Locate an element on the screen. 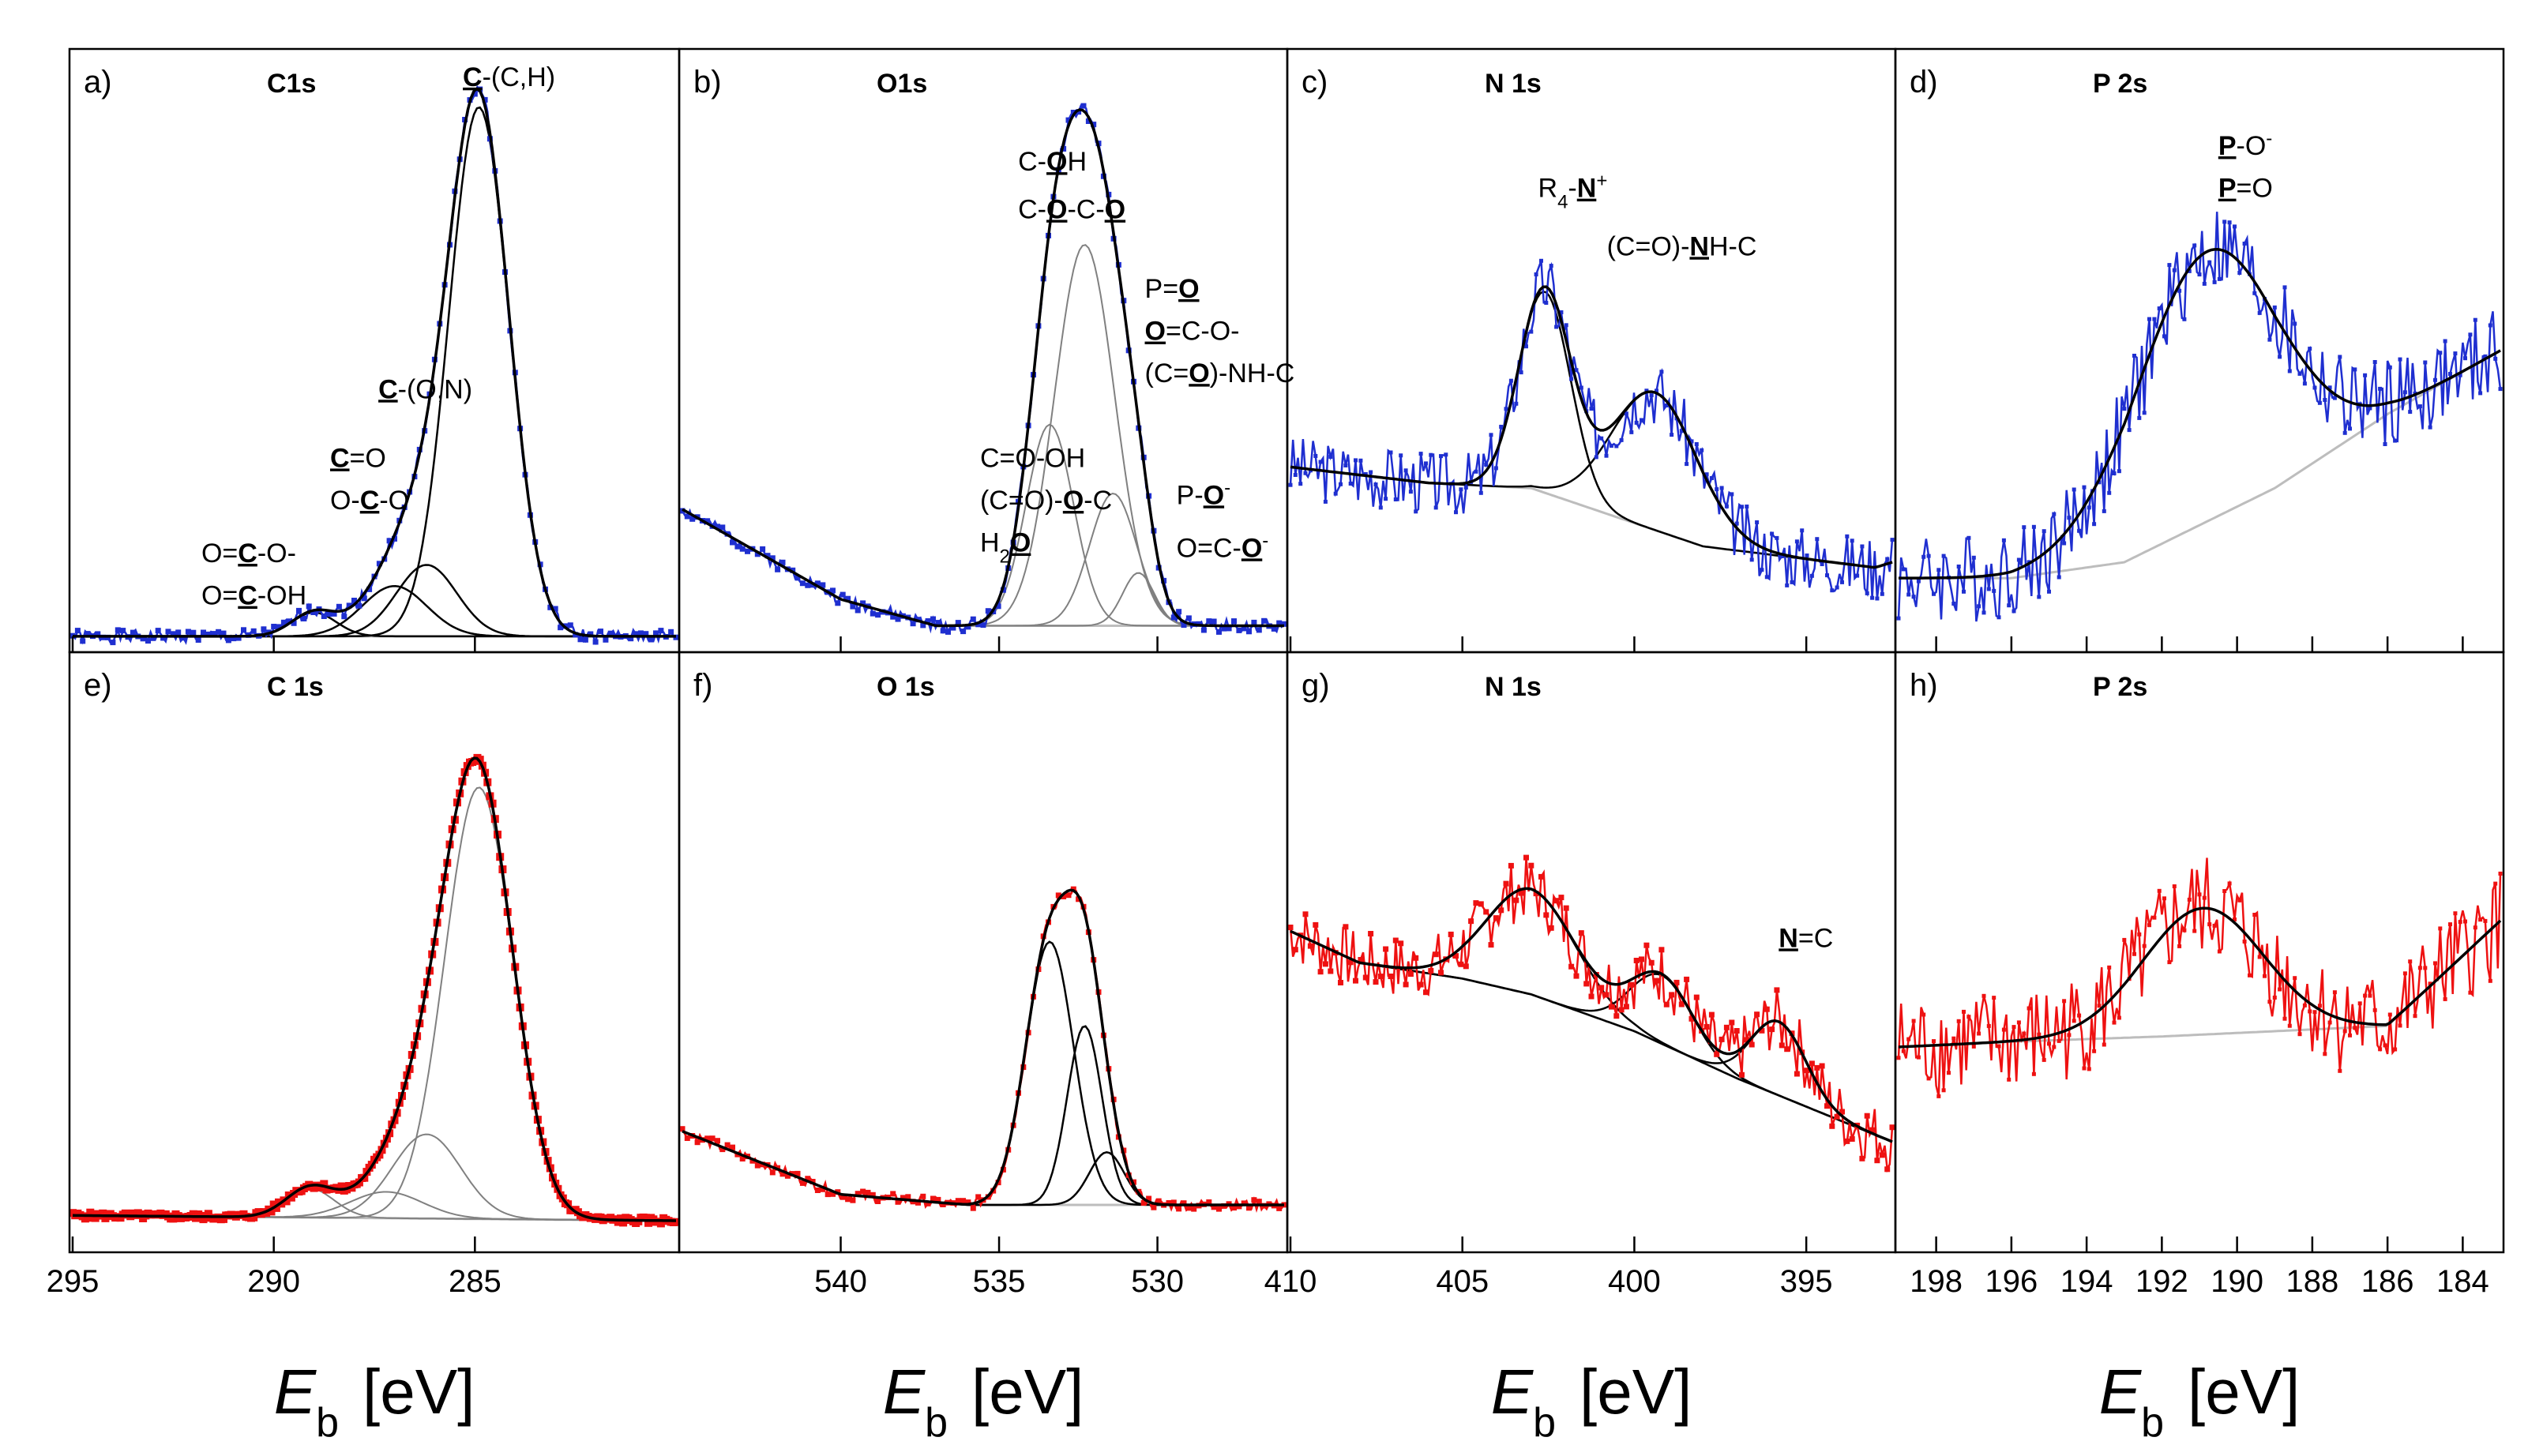 This screenshot has height=1456, width=2543. panel-title: C1s is located at coordinates (291, 84).